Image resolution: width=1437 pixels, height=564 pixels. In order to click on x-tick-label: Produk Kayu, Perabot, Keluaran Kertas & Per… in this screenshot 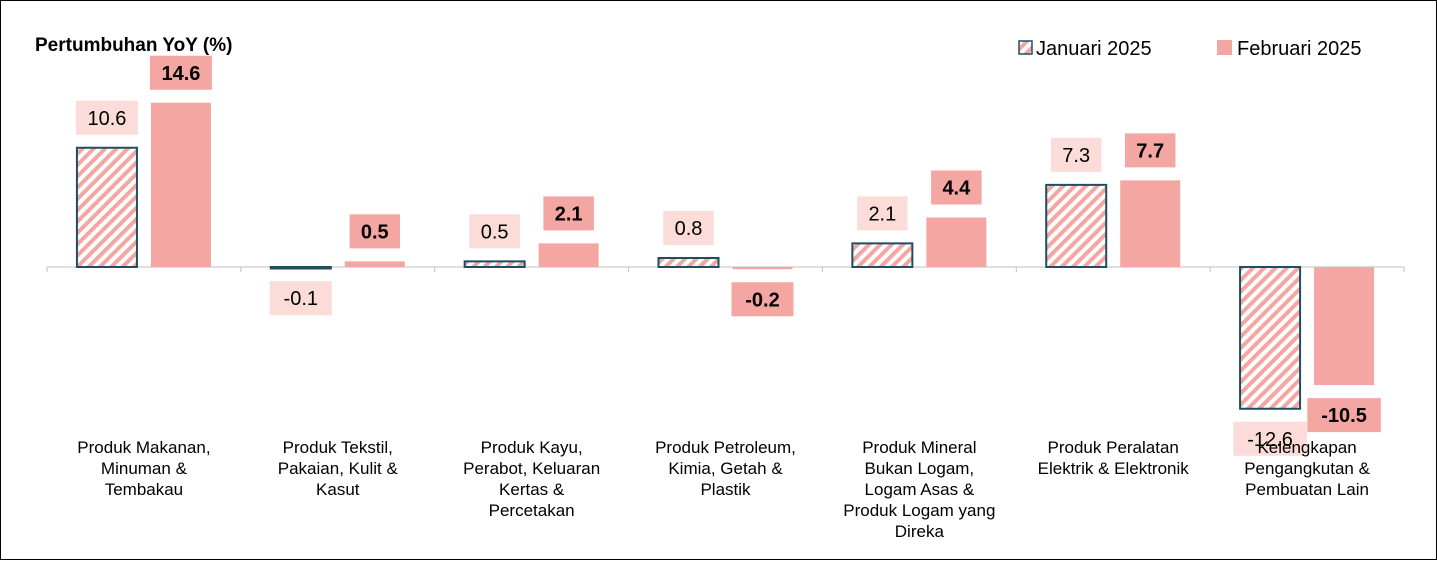, I will do `click(531, 479)`.